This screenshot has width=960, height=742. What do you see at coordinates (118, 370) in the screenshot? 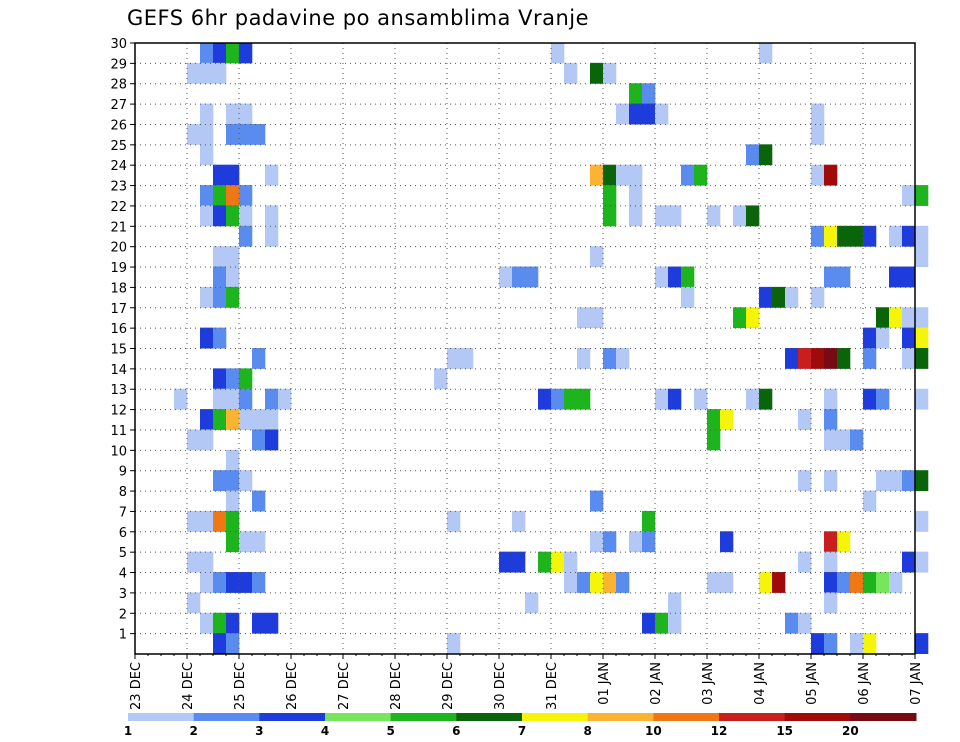
I see `y-tick-label: 14` at bounding box center [118, 370].